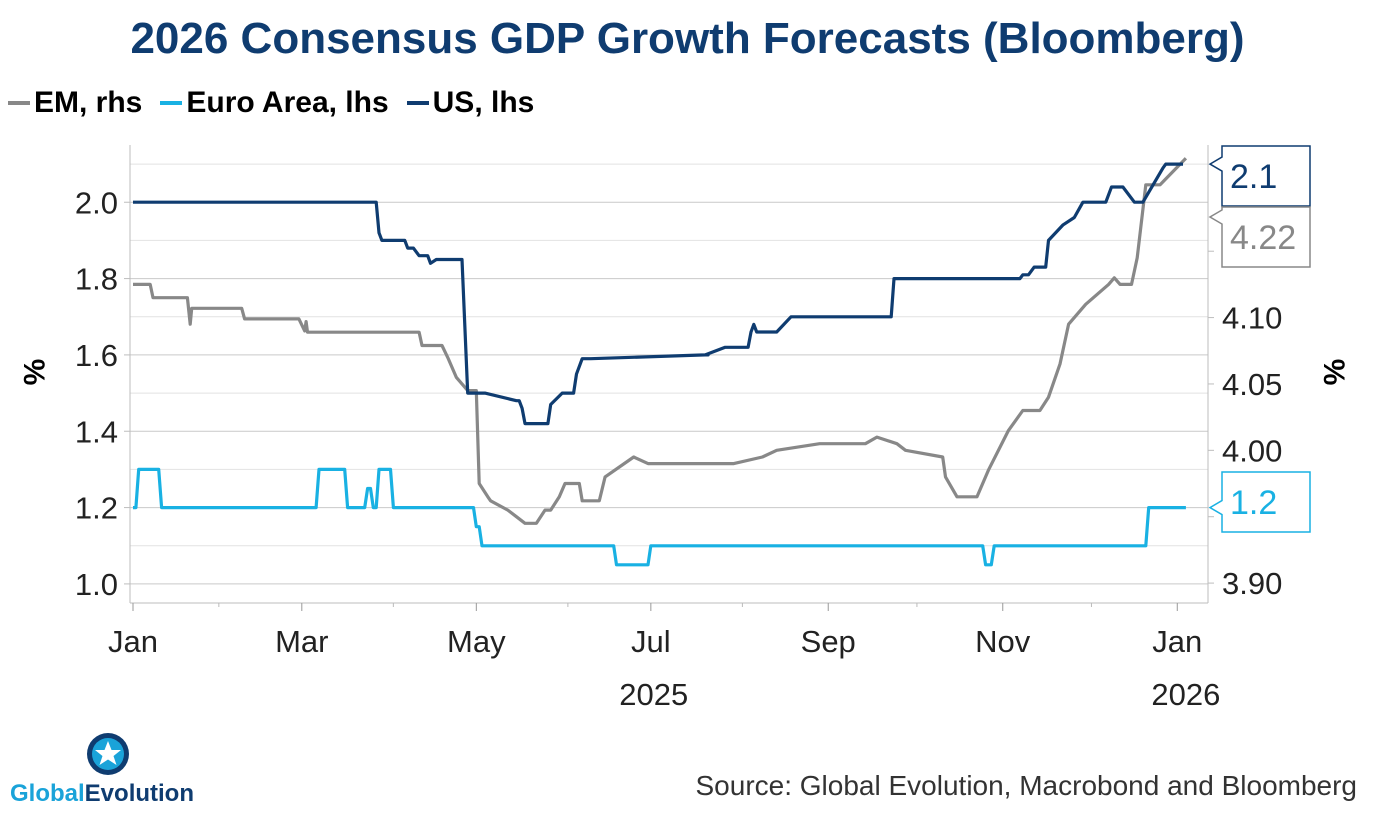  Describe the element at coordinates (96, 508) in the screenshot. I see `left-tick-label: 1.2` at that location.